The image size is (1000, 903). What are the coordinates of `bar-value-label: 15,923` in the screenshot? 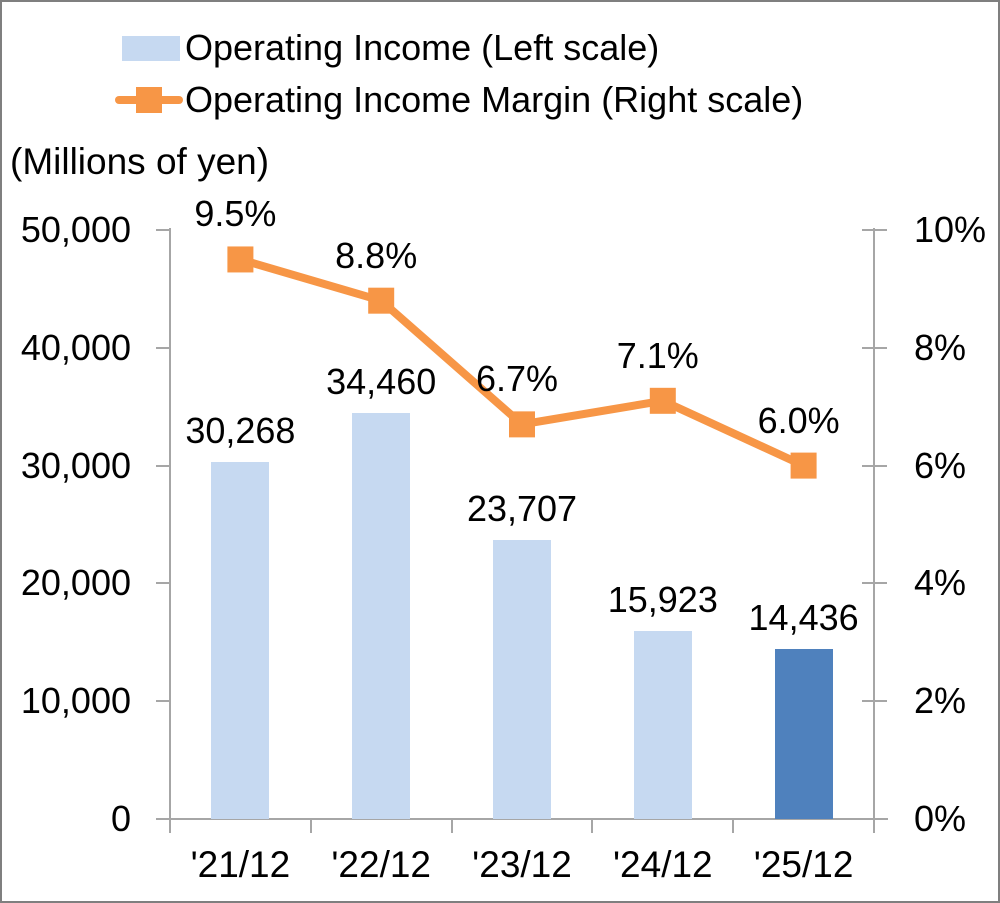 It's located at (662, 600).